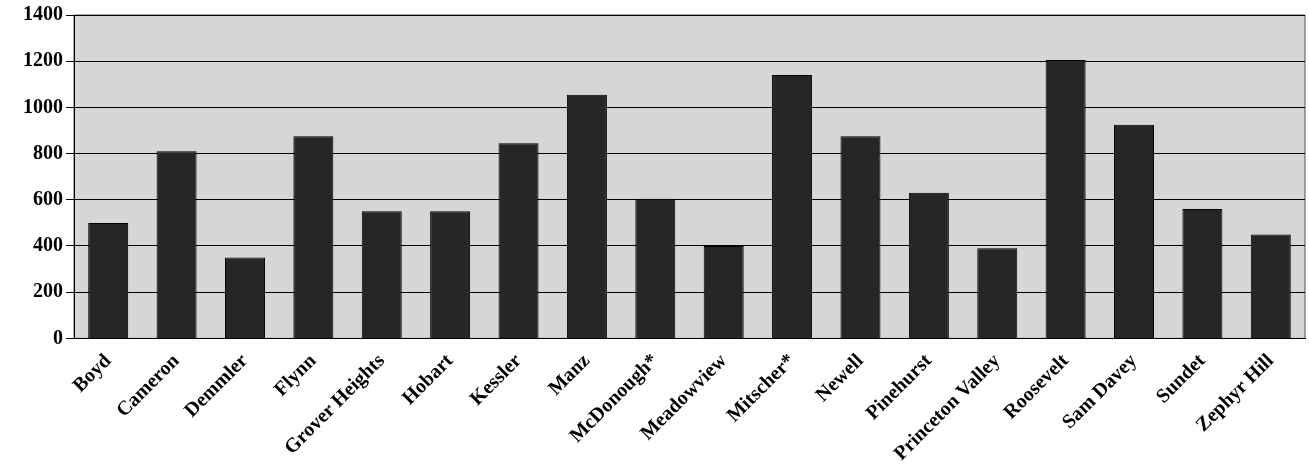 The width and height of the screenshot is (1309, 469). What do you see at coordinates (48, 290) in the screenshot?
I see `y-tick-label: 200` at bounding box center [48, 290].